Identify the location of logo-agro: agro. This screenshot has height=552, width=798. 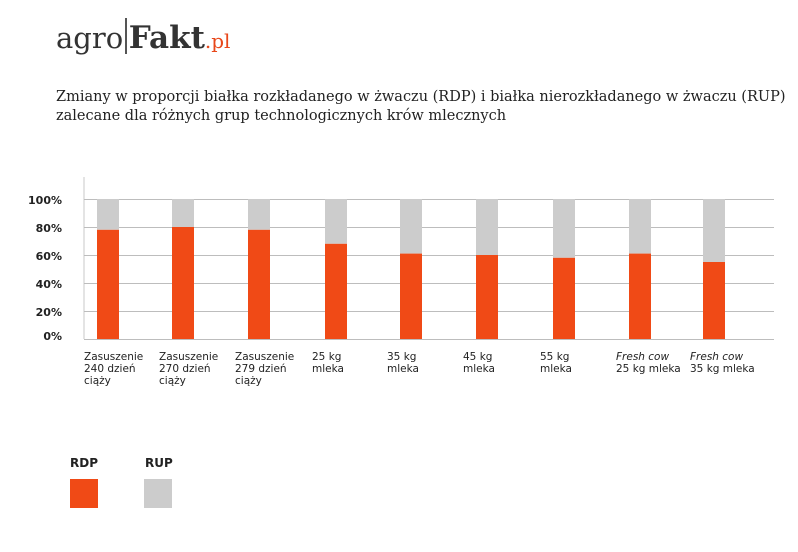
(90, 38).